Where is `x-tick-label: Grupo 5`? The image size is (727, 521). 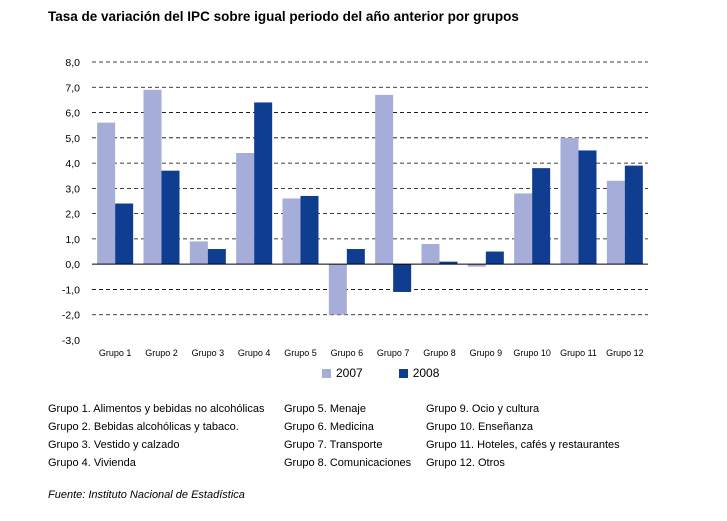
x-tick-label: Grupo 5 is located at coordinates (300, 353).